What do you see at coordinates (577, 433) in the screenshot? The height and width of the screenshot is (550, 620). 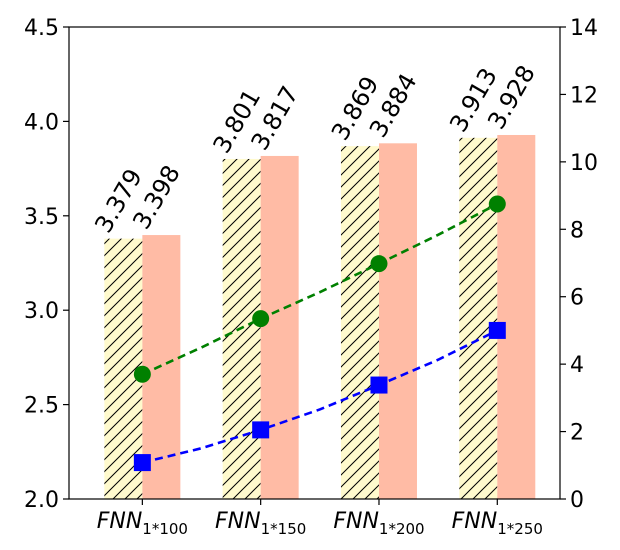 I see `y2-tick-label-2: 2` at bounding box center [577, 433].